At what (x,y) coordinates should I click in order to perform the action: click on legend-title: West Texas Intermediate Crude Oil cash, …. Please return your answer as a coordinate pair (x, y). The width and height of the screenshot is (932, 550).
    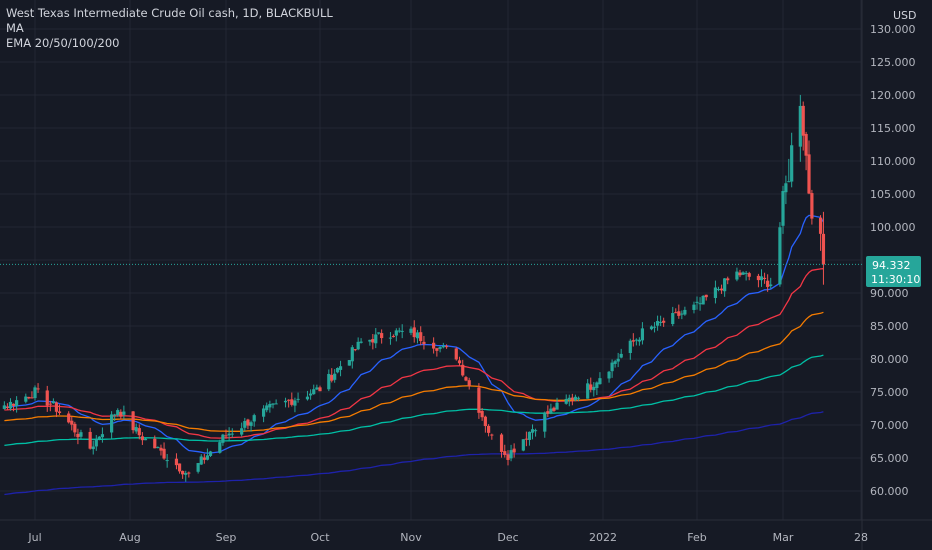
    Looking at the image, I should click on (169, 13).